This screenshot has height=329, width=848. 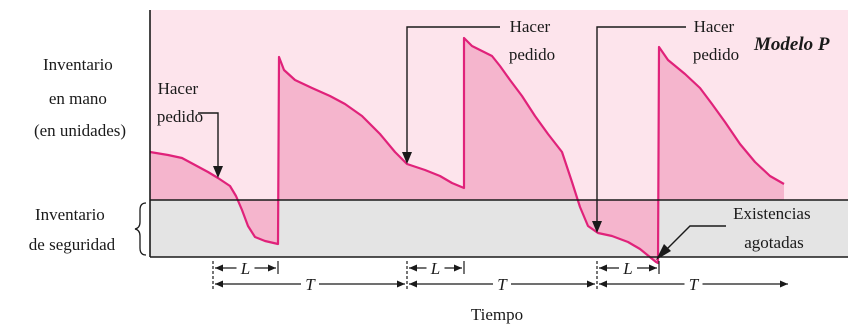 I want to click on y-axis-label-line-2: en mano, so click(x=78, y=98).